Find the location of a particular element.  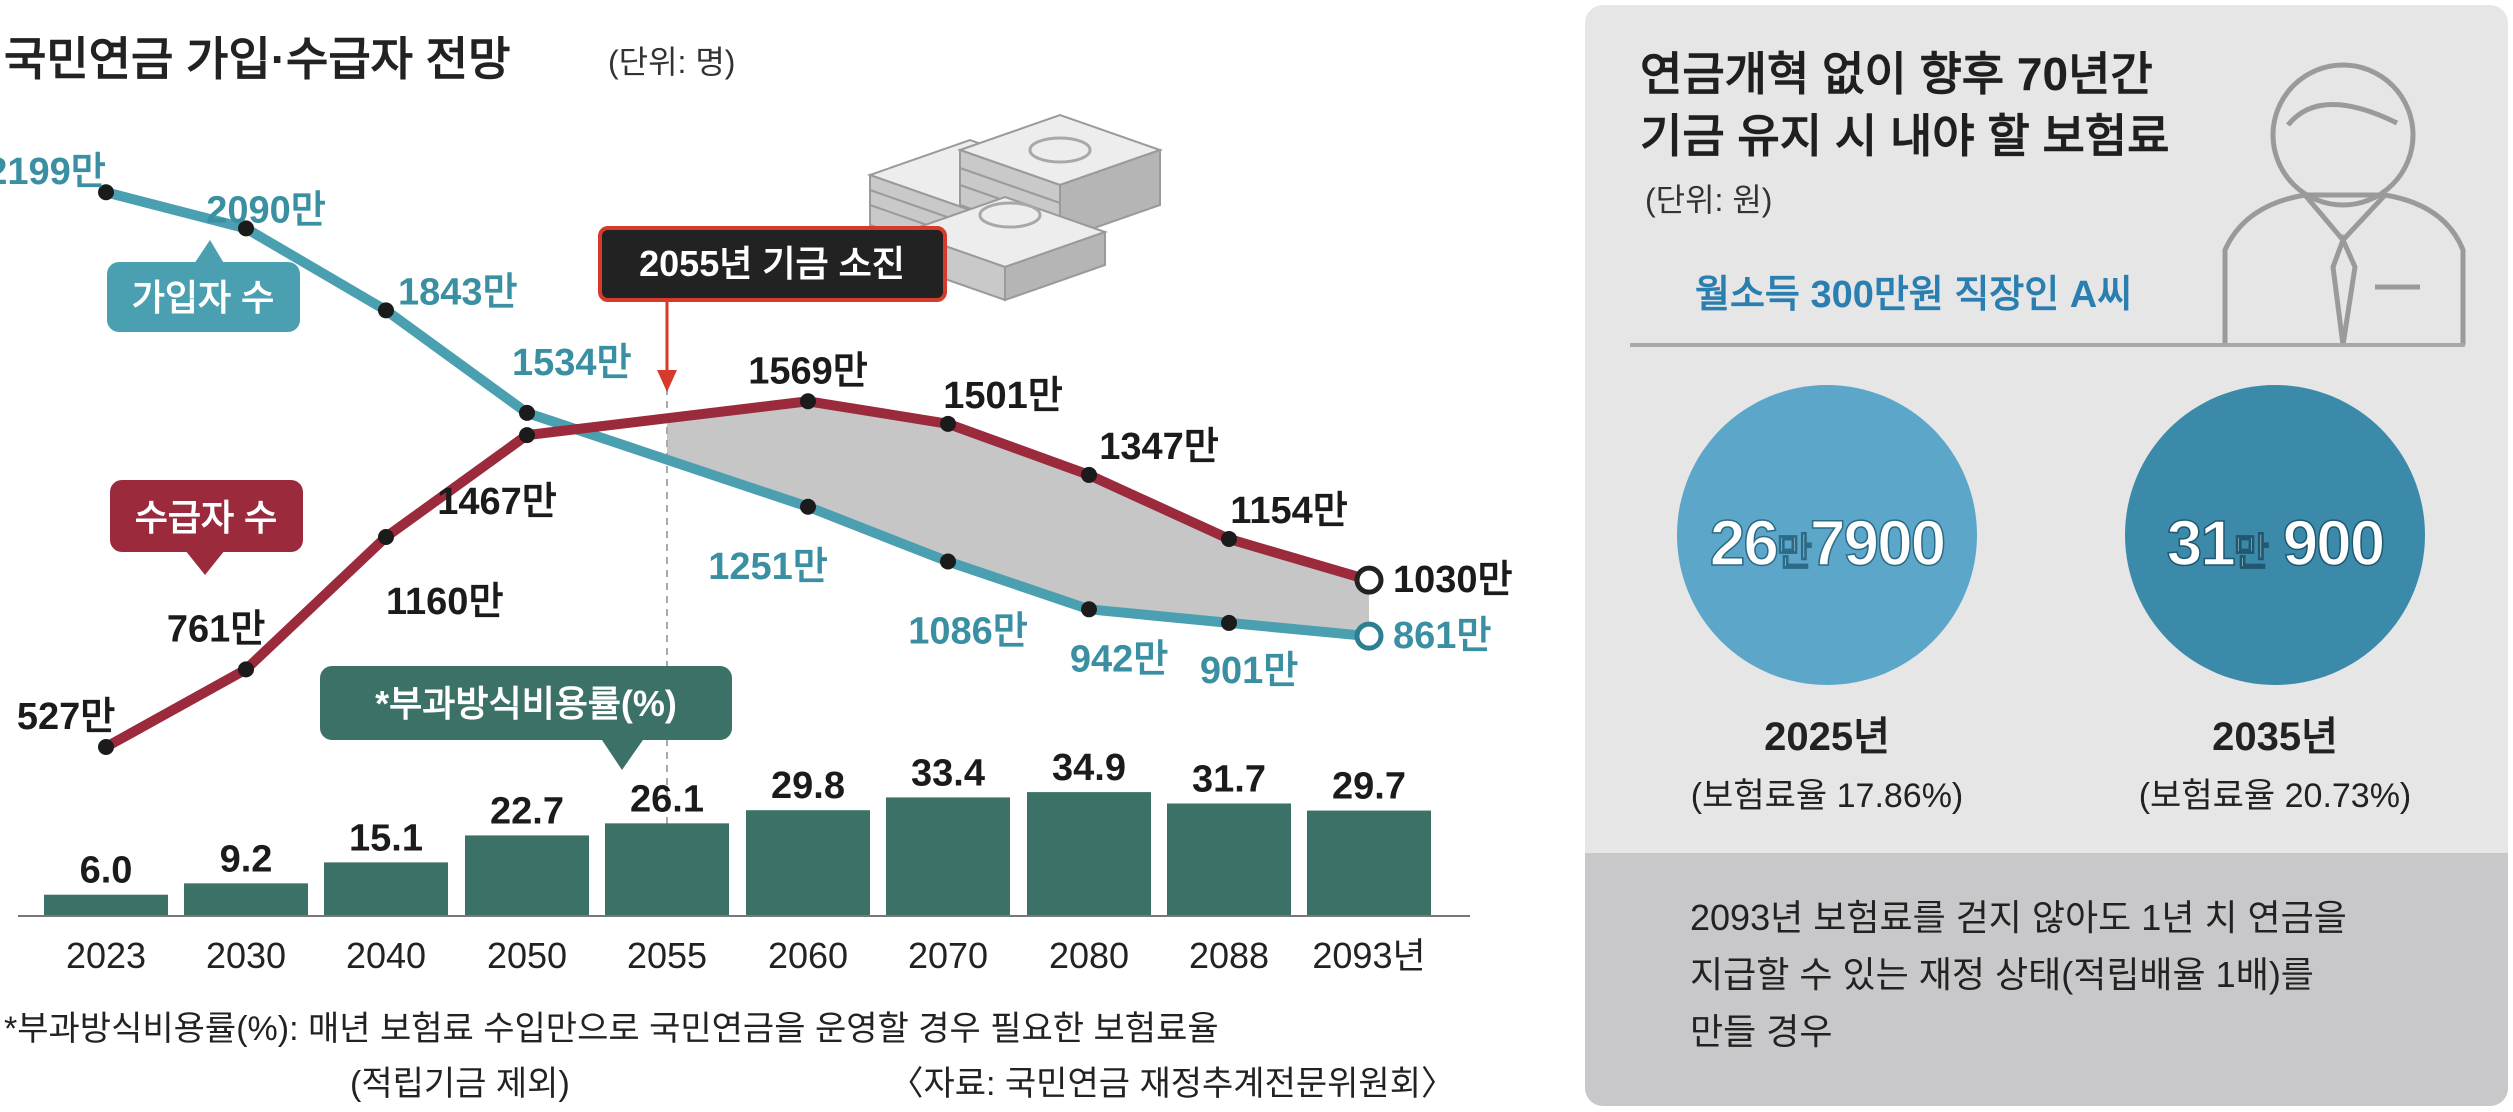

depletion-label-text: 2055년 기금 소진 is located at coordinates (772, 263).